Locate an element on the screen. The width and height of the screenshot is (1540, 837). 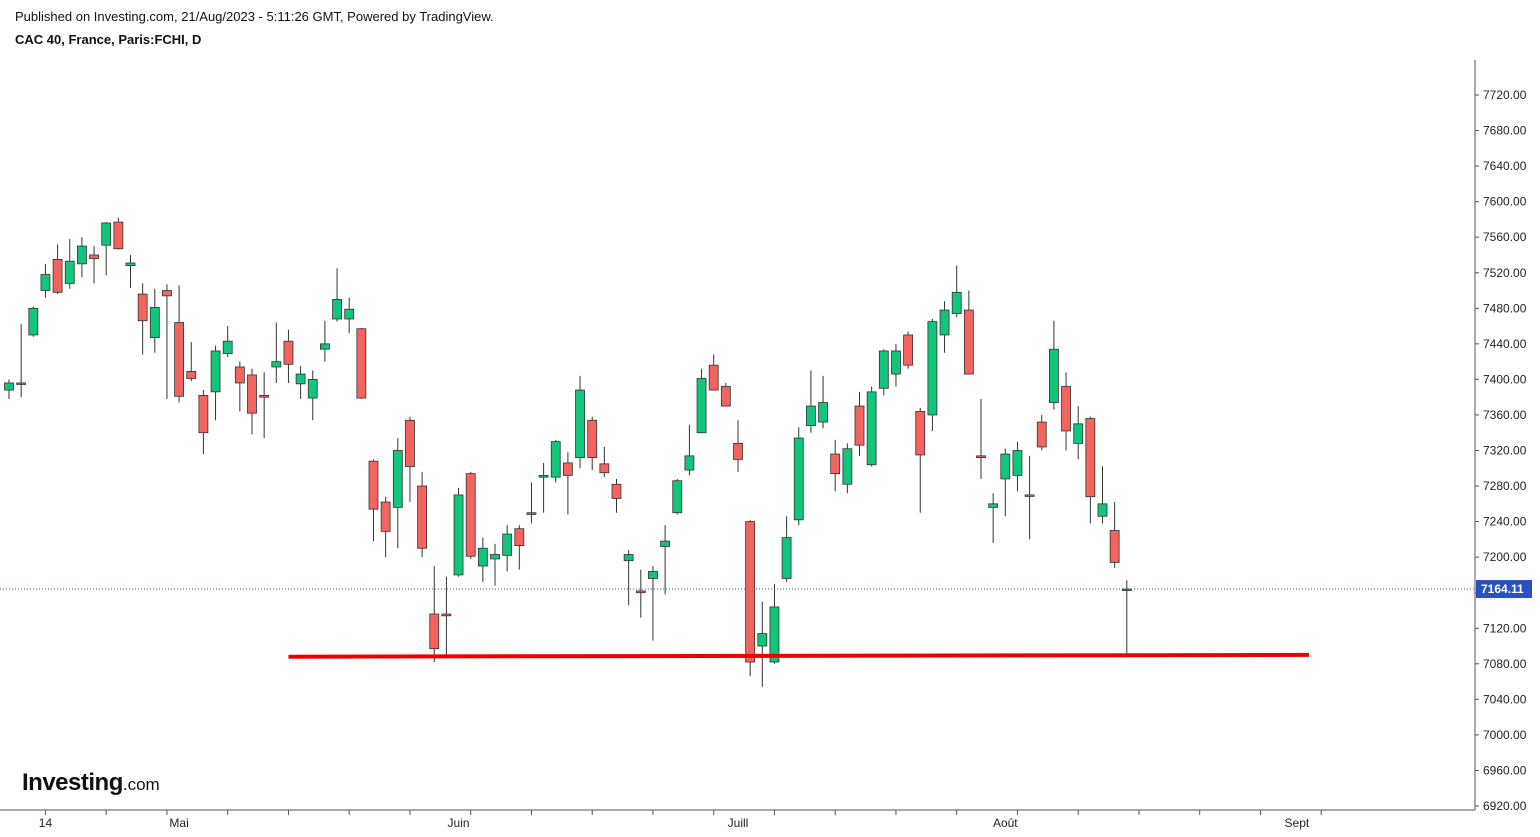
x-tick-label: Mai is located at coordinates (178, 823).